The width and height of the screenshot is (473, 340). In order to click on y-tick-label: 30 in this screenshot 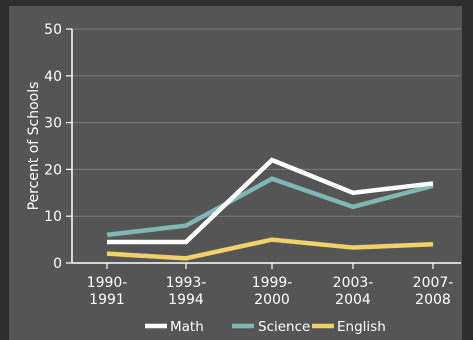, I will do `click(53, 124)`.